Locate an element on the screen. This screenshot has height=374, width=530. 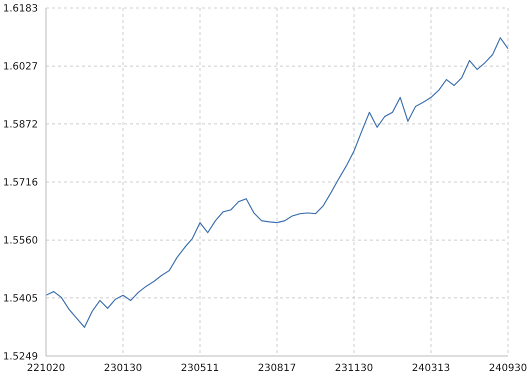
x-tick-label: 231130 is located at coordinates (354, 368).